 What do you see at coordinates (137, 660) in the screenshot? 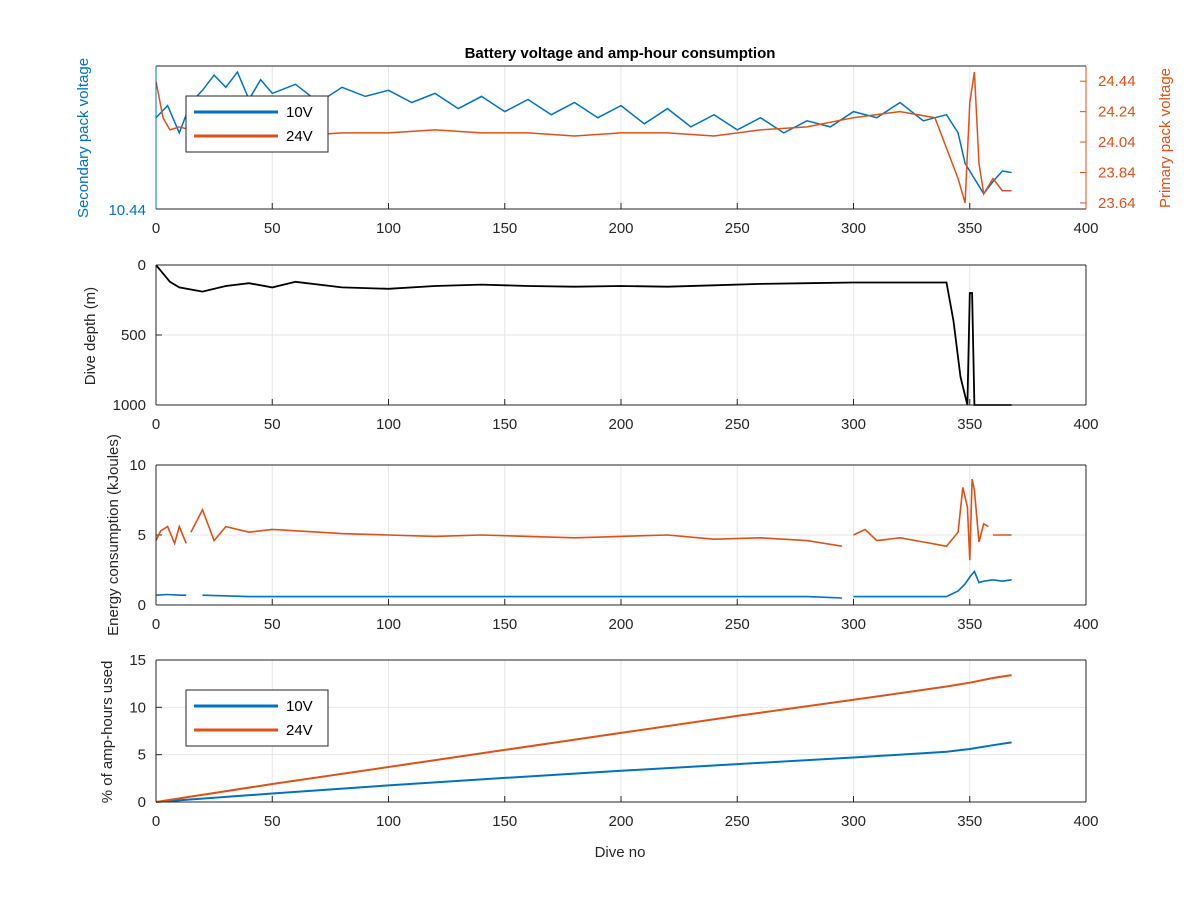
I see `y-tick-label: 15` at bounding box center [137, 660].